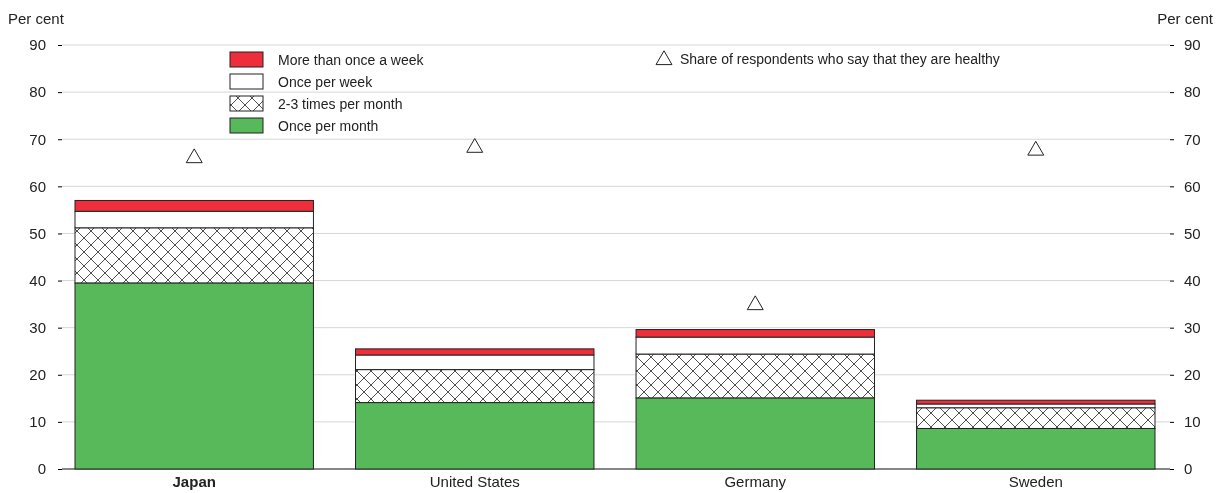 The image size is (1221, 493). I want to click on y2-tick-label: 80, so click(1192, 92).